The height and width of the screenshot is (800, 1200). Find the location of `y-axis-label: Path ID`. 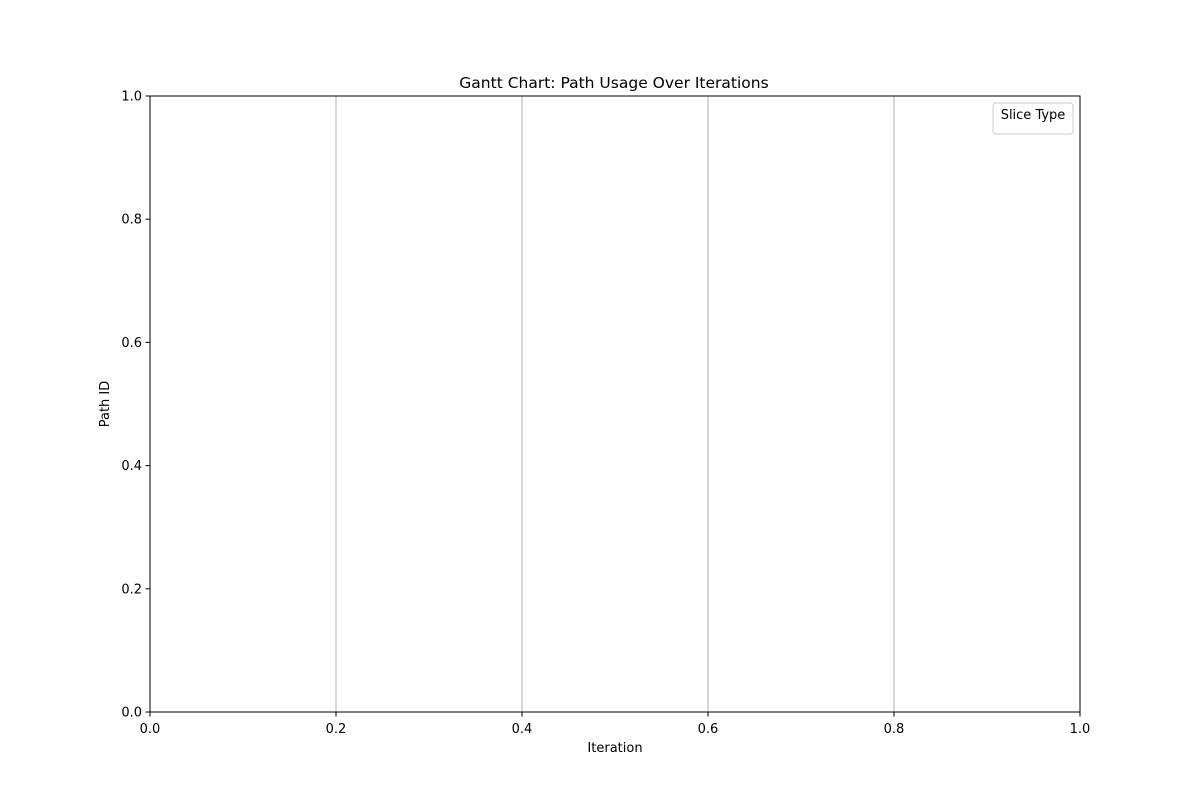

y-axis-label: Path ID is located at coordinates (105, 404).